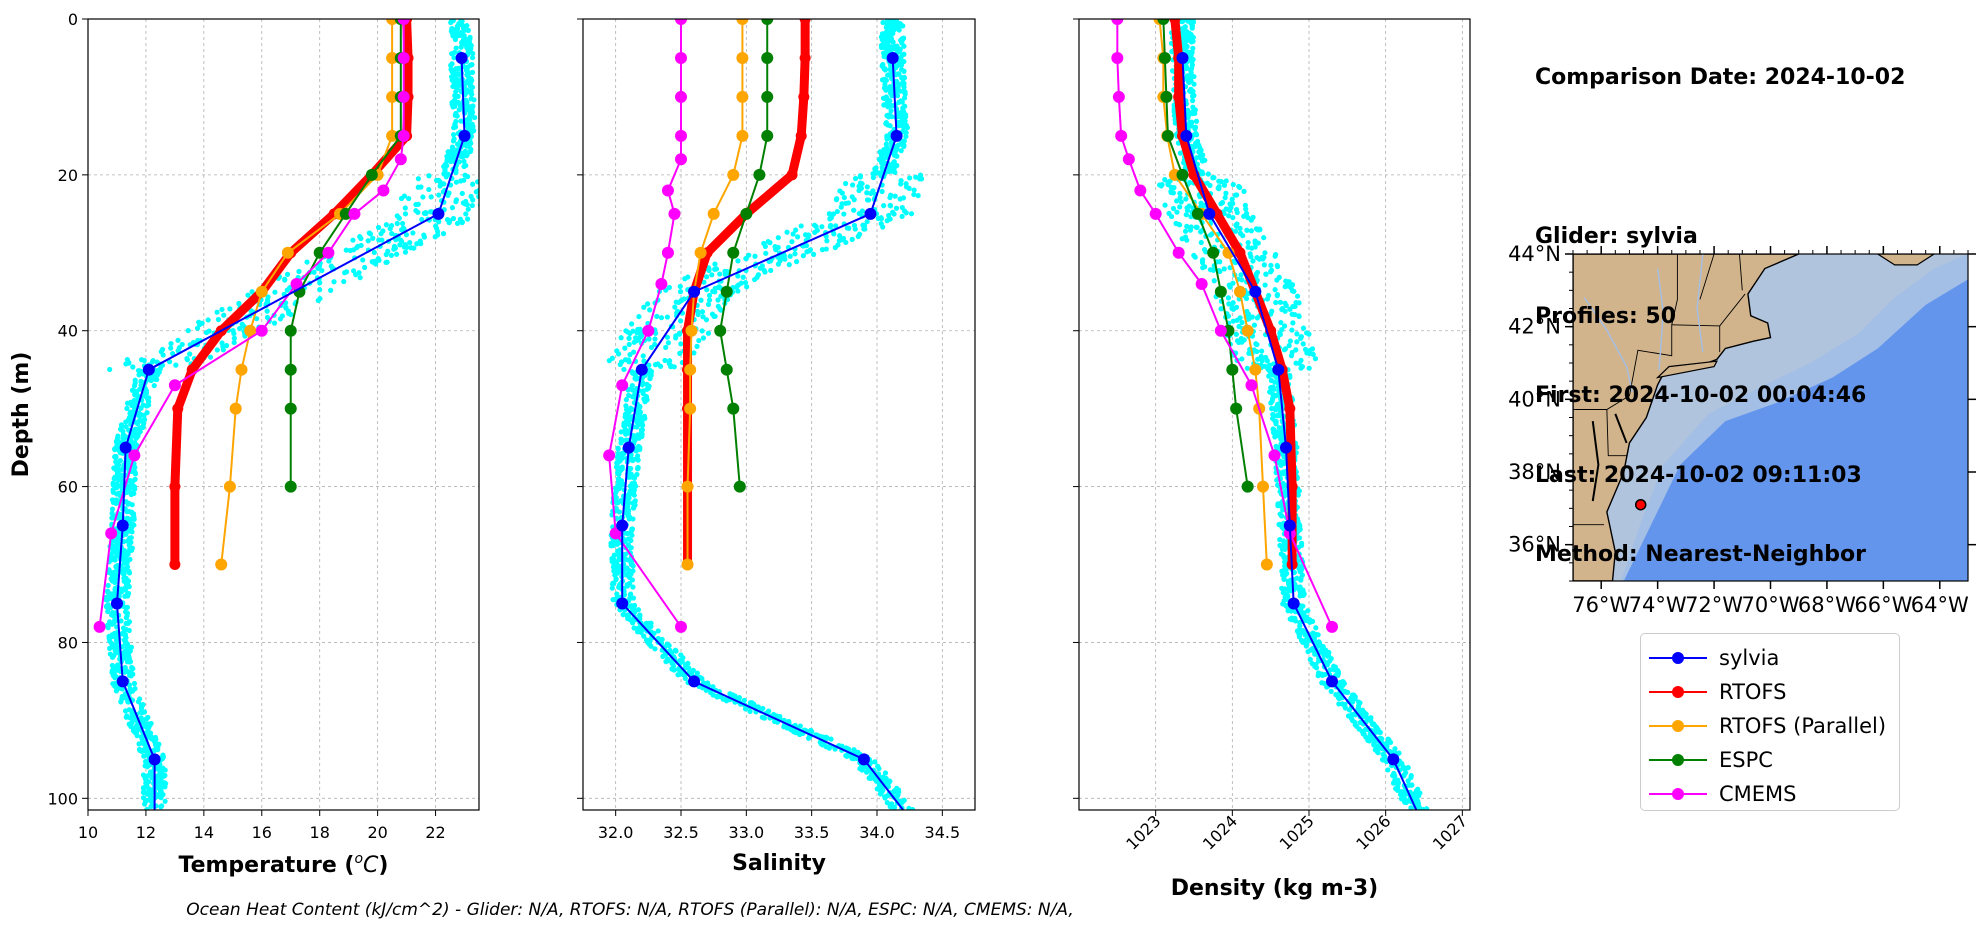  I want to click on y-tick-label: 0, so click(73, 19).